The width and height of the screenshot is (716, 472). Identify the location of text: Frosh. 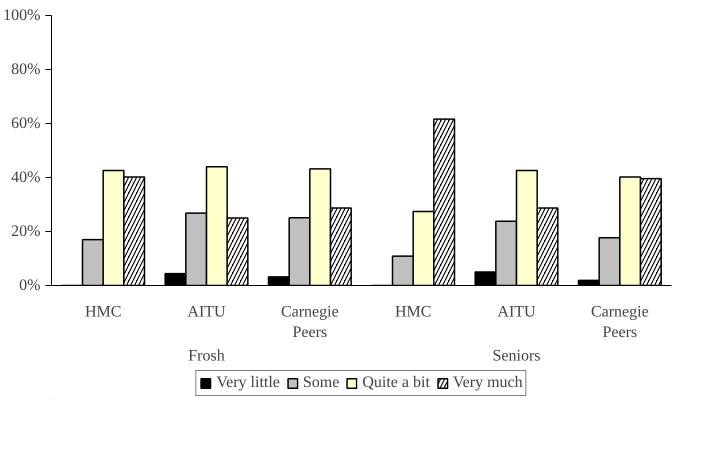
(206, 356).